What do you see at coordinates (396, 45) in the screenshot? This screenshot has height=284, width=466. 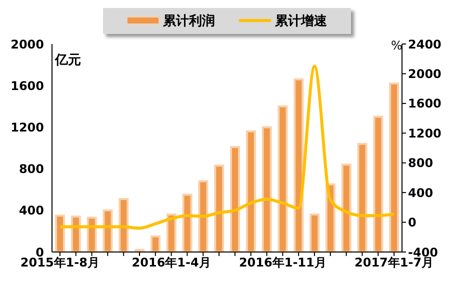 I see `y2-axis-title: %` at bounding box center [396, 45].